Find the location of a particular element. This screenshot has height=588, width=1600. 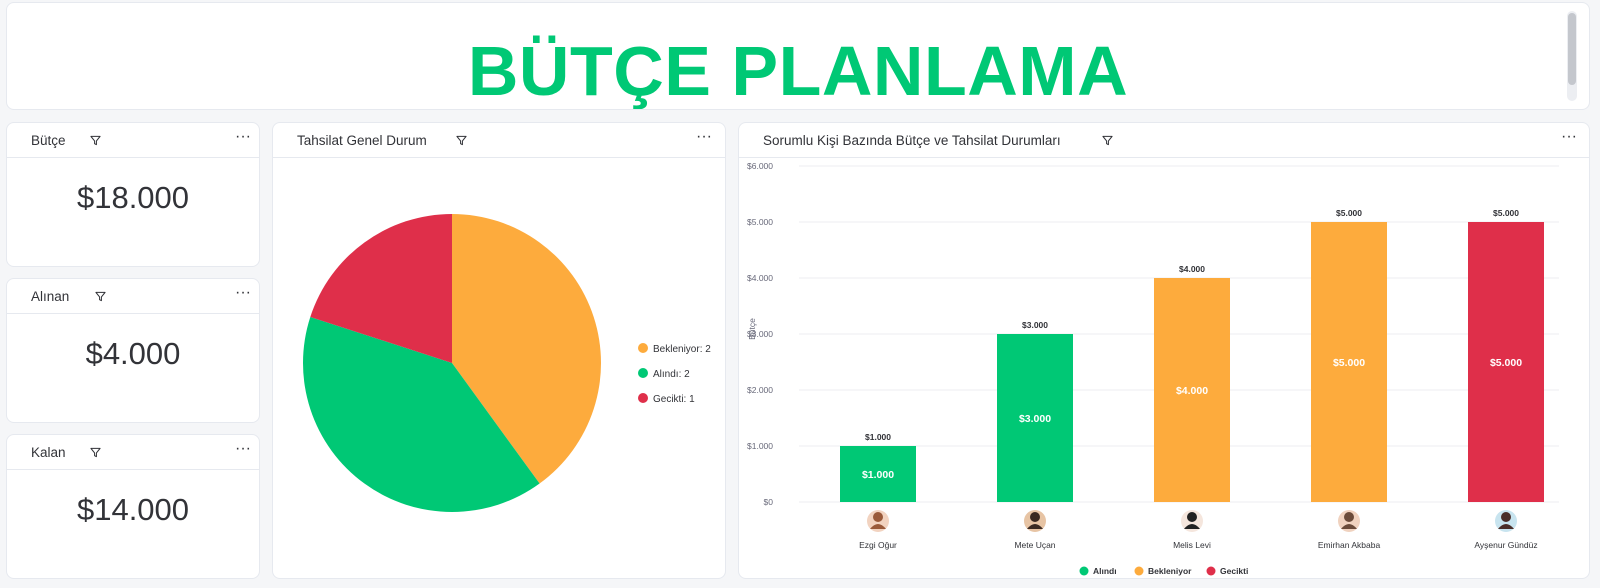

svg-text: Alındı is located at coordinates (1105, 571).